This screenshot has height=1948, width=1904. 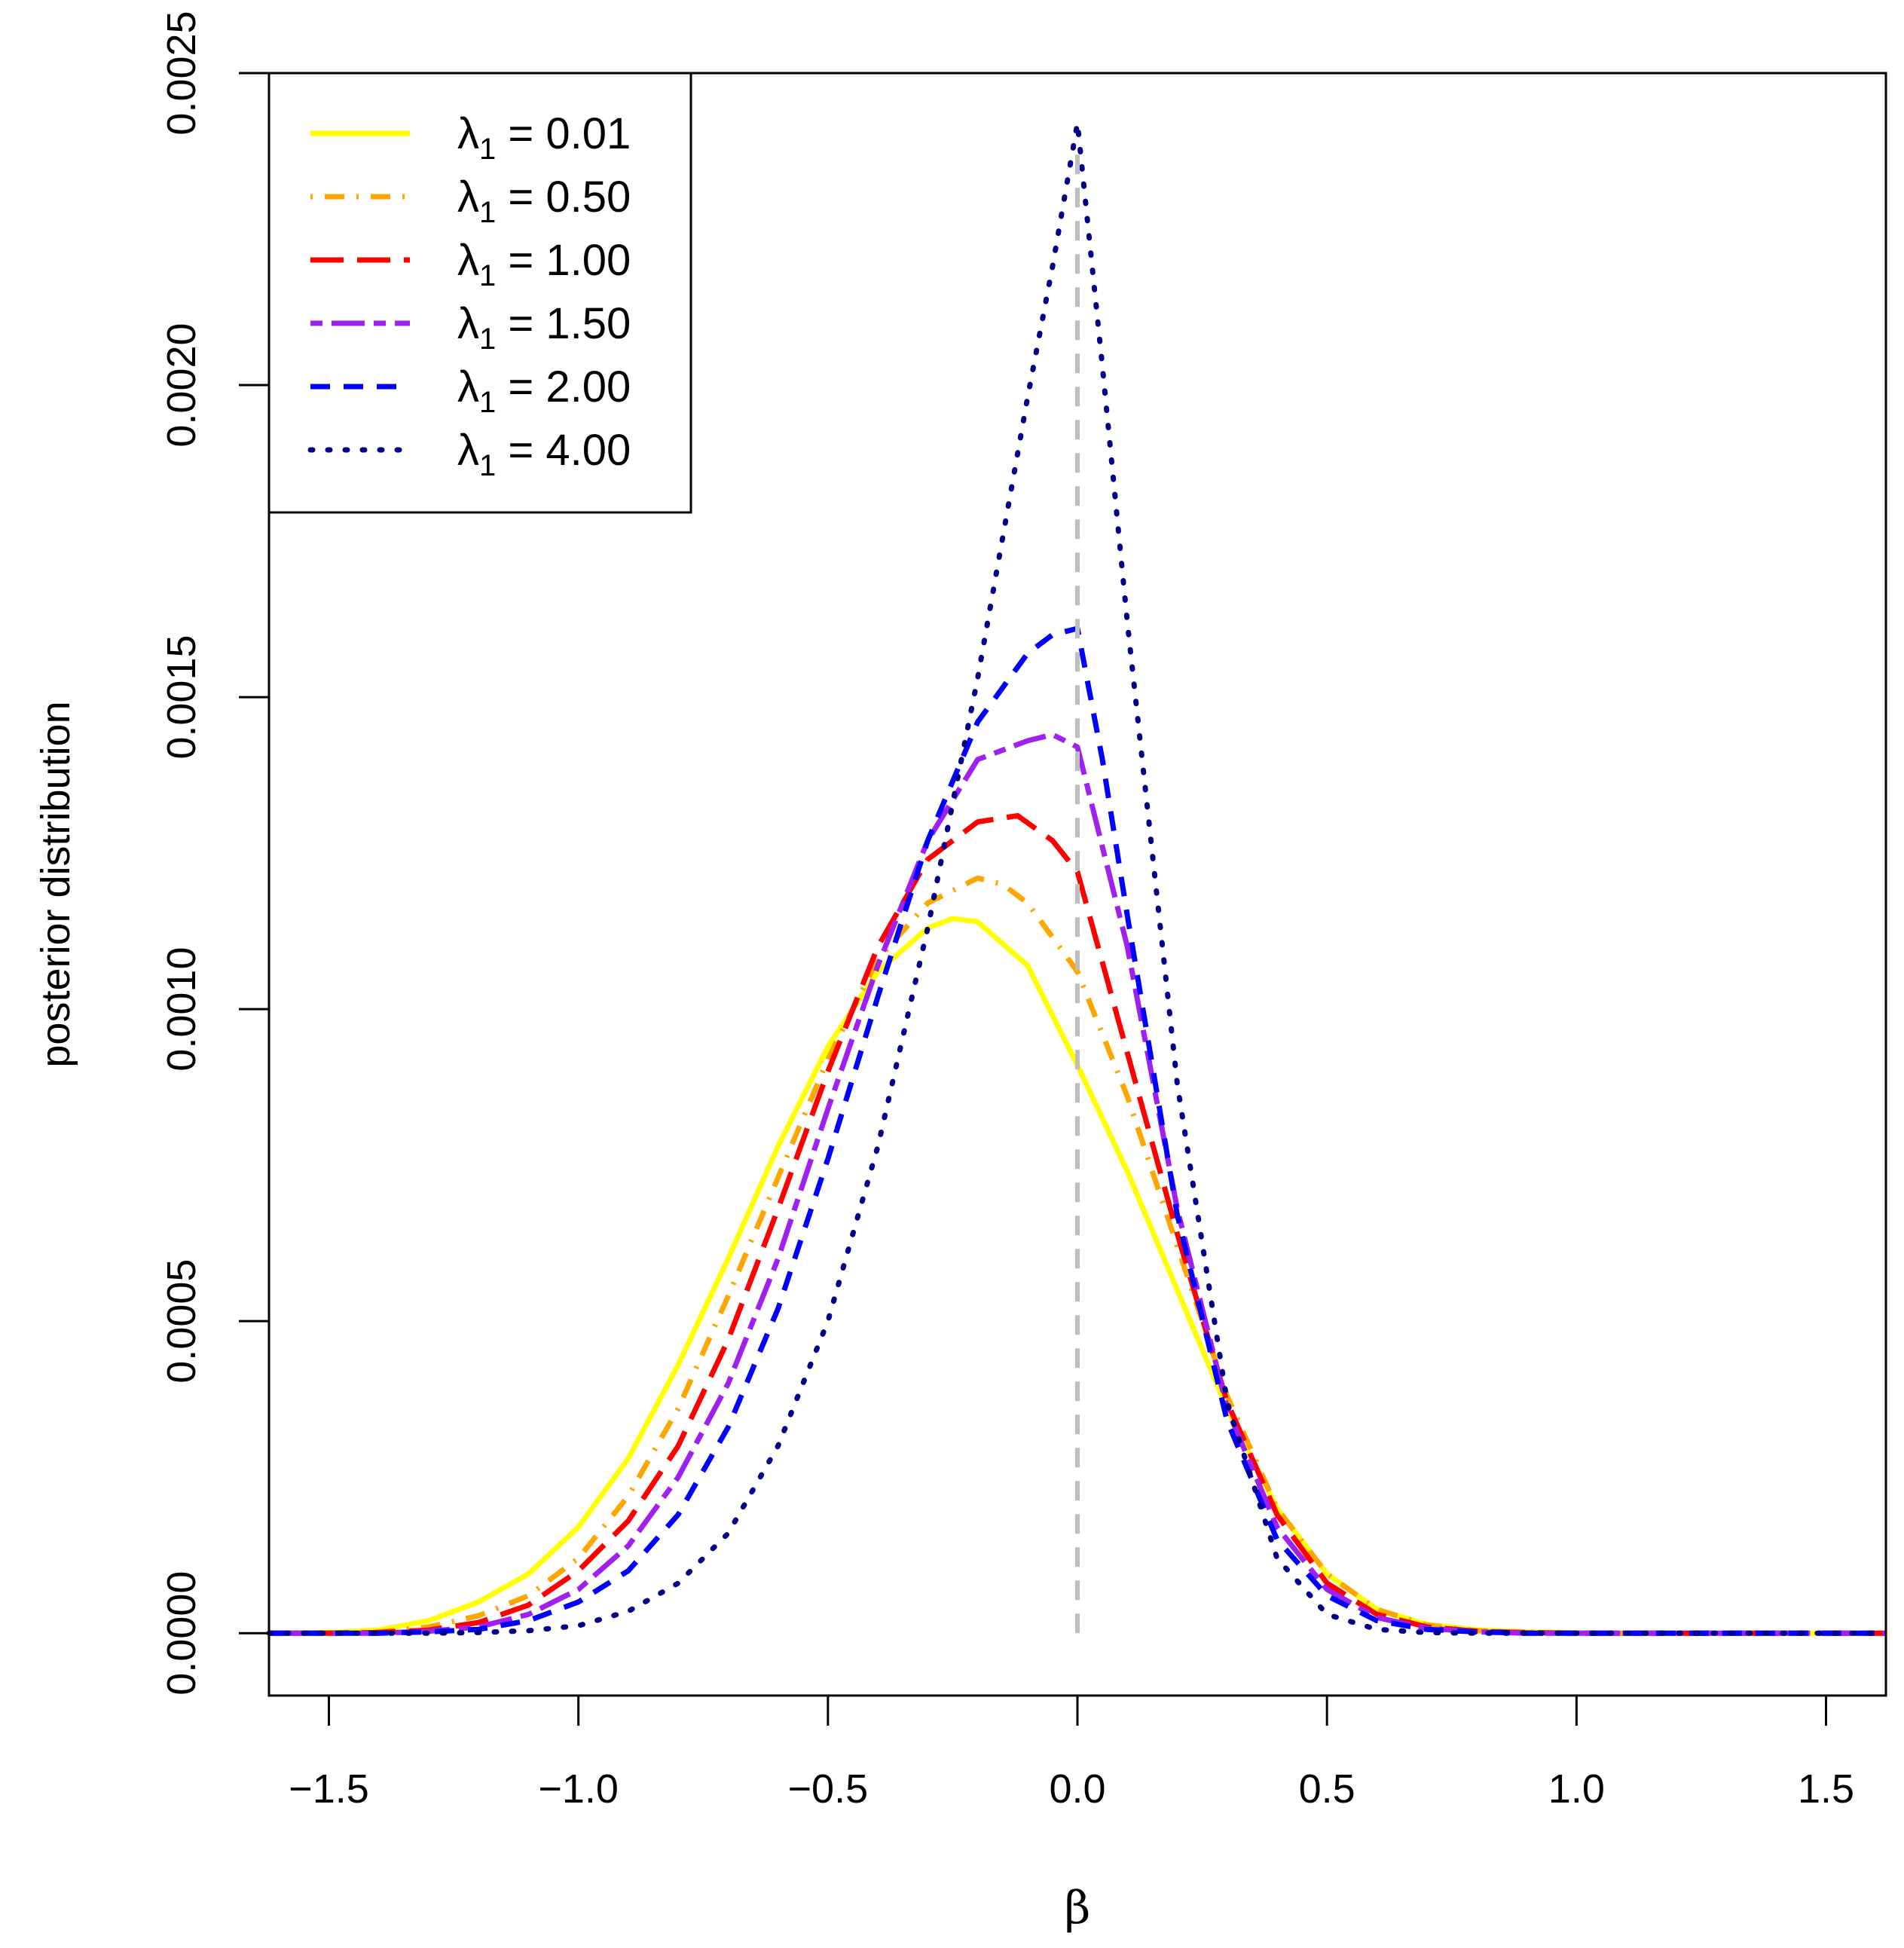 What do you see at coordinates (578, 1789) in the screenshot?
I see `x-tick-label-1: −1.0` at bounding box center [578, 1789].